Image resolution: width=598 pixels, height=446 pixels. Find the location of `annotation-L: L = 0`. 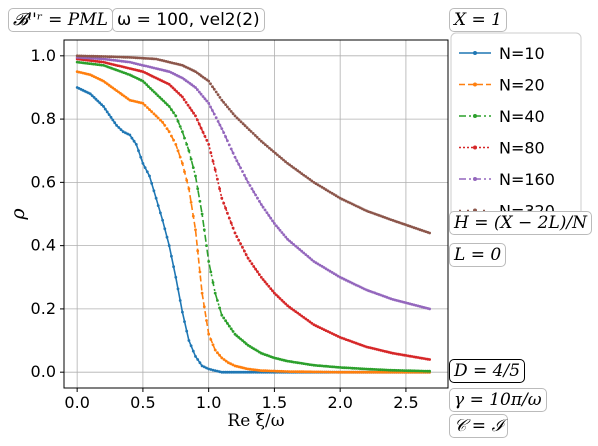

annotation-L: L = 0 is located at coordinates (478, 255).